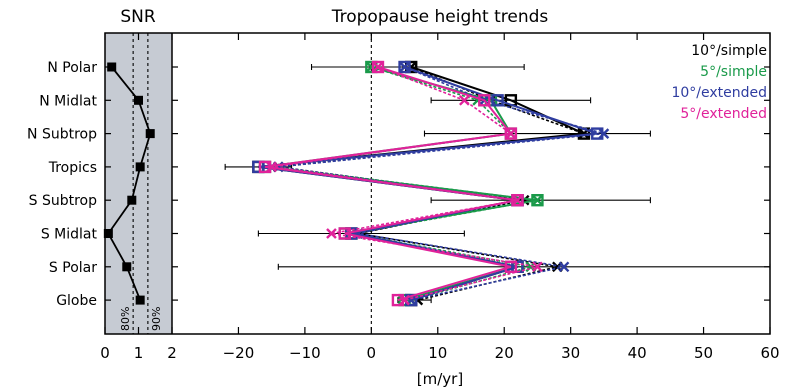  Describe the element at coordinates (570, 353) in the screenshot. I see `trend-x-tick-label-5: 30` at that location.